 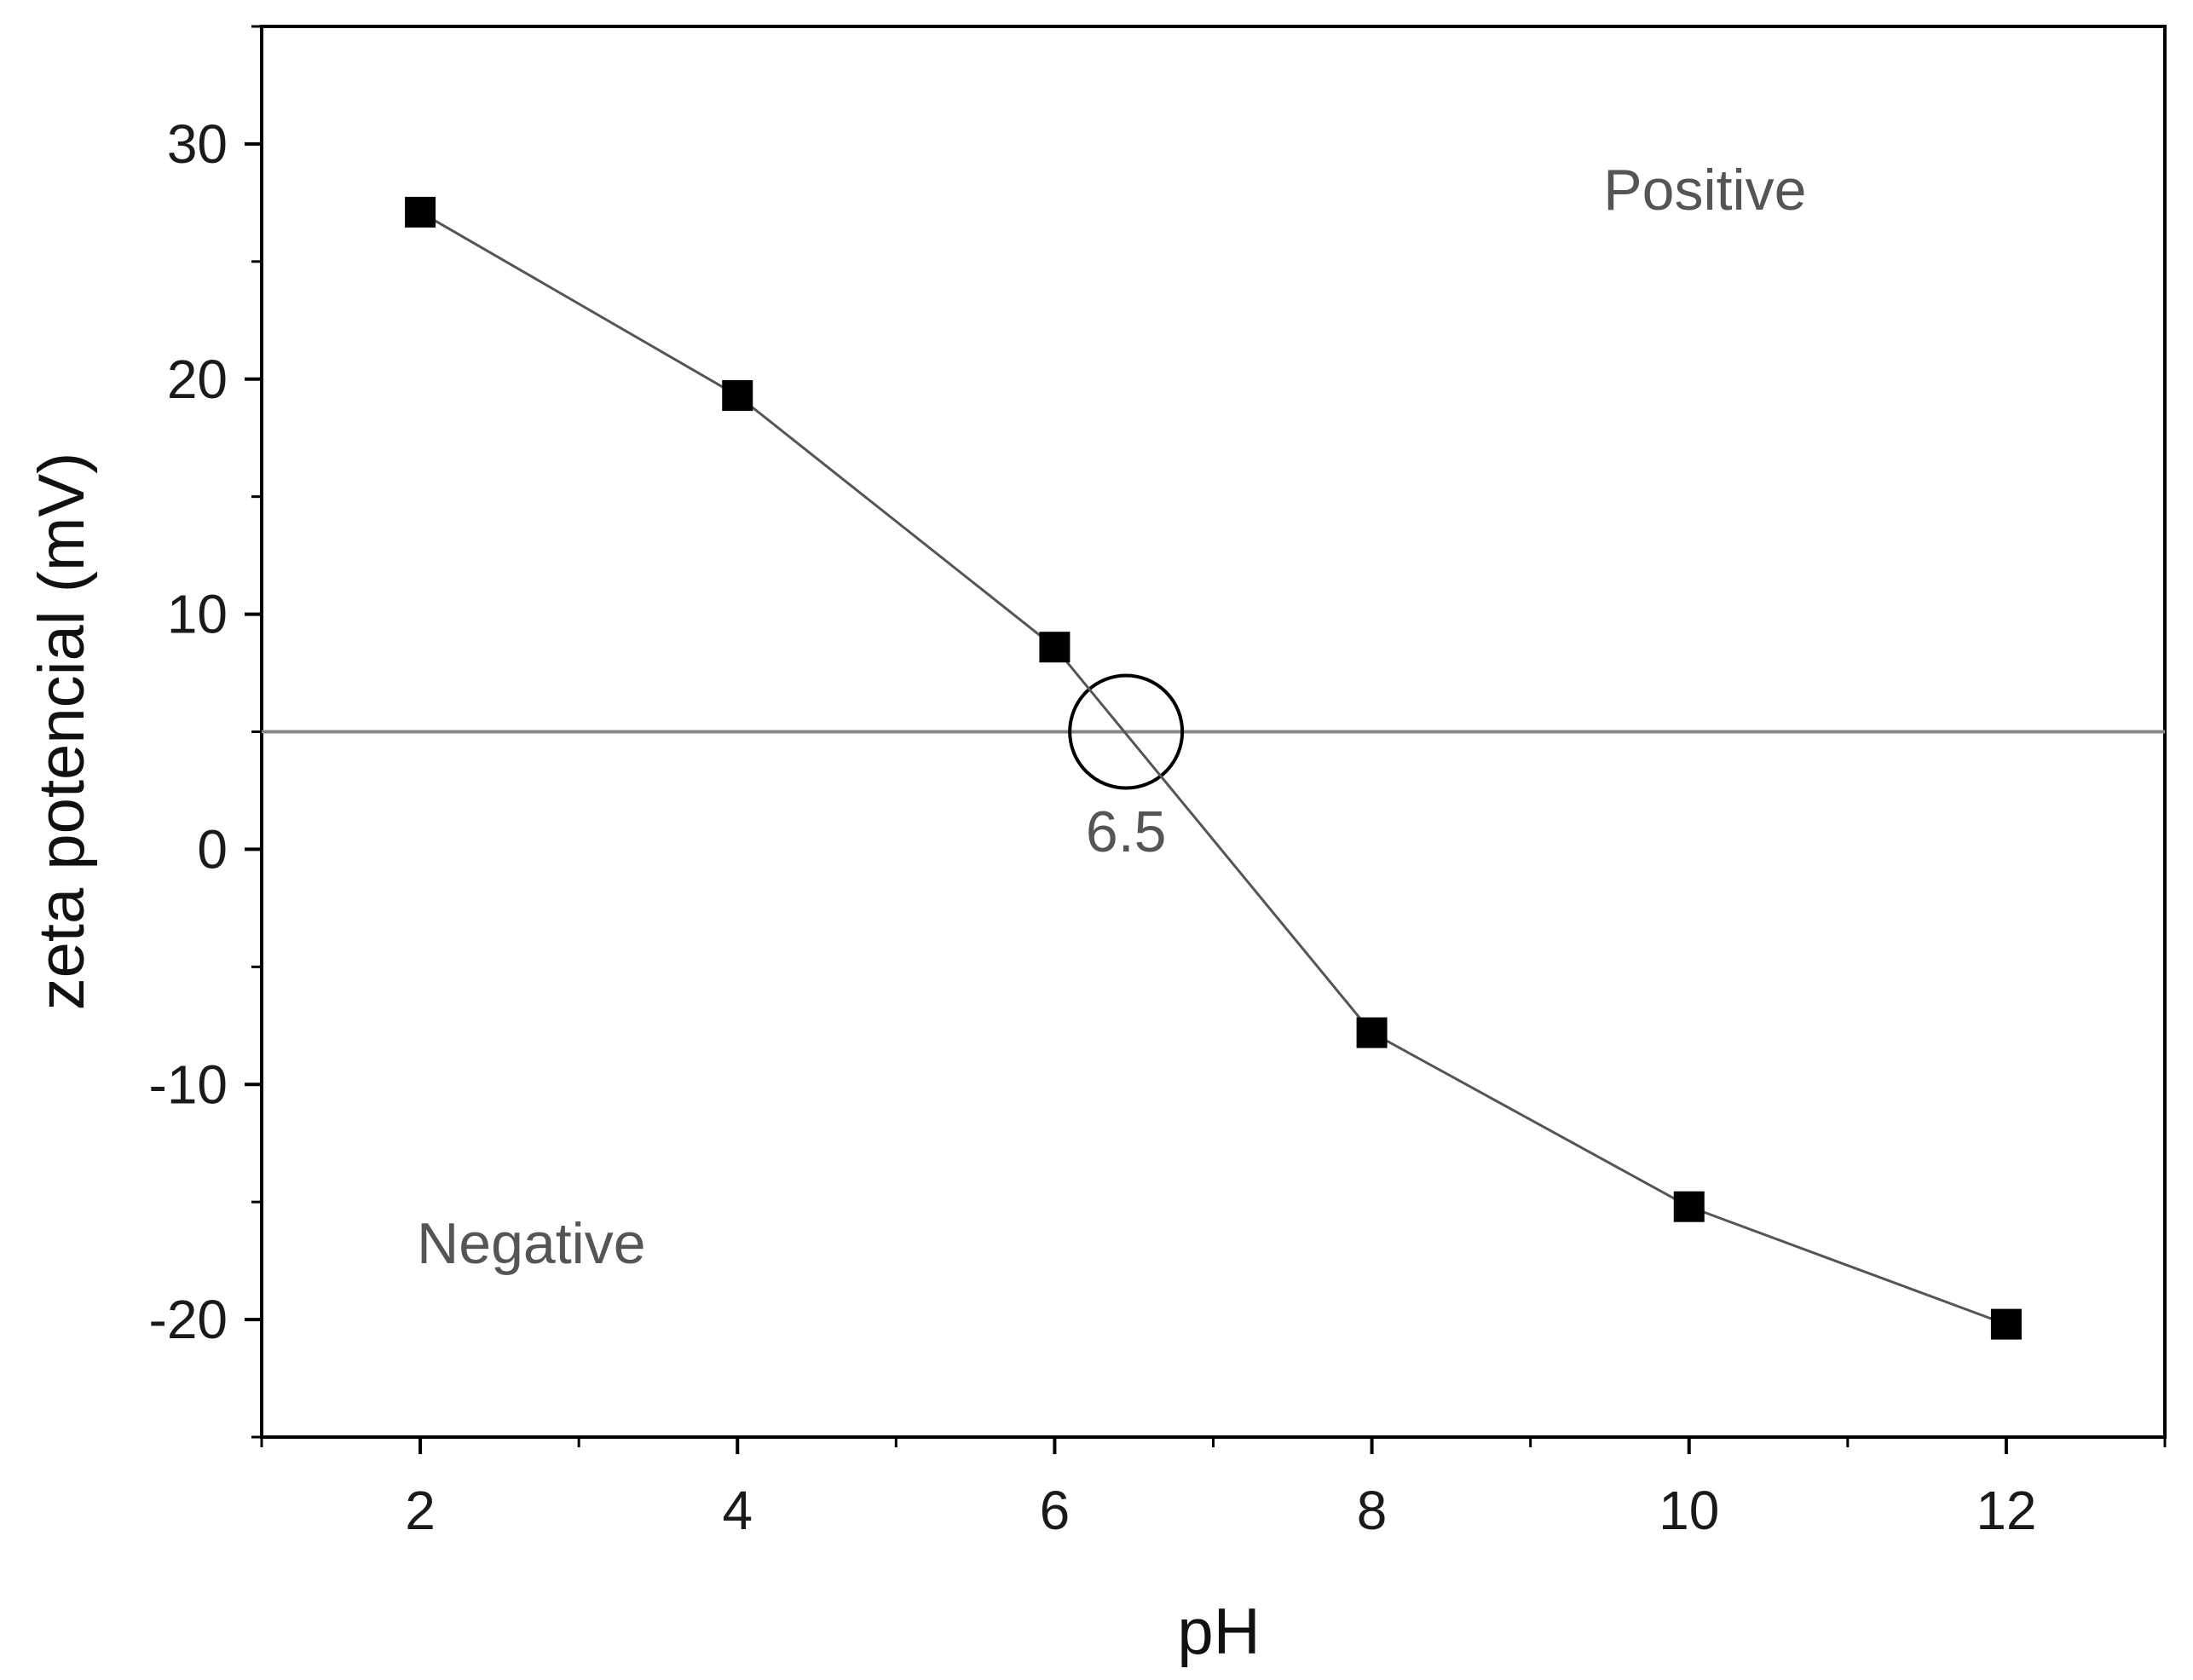 What do you see at coordinates (62, 732) in the screenshot?
I see `y-axis-title: zeta potencial (mV)` at bounding box center [62, 732].